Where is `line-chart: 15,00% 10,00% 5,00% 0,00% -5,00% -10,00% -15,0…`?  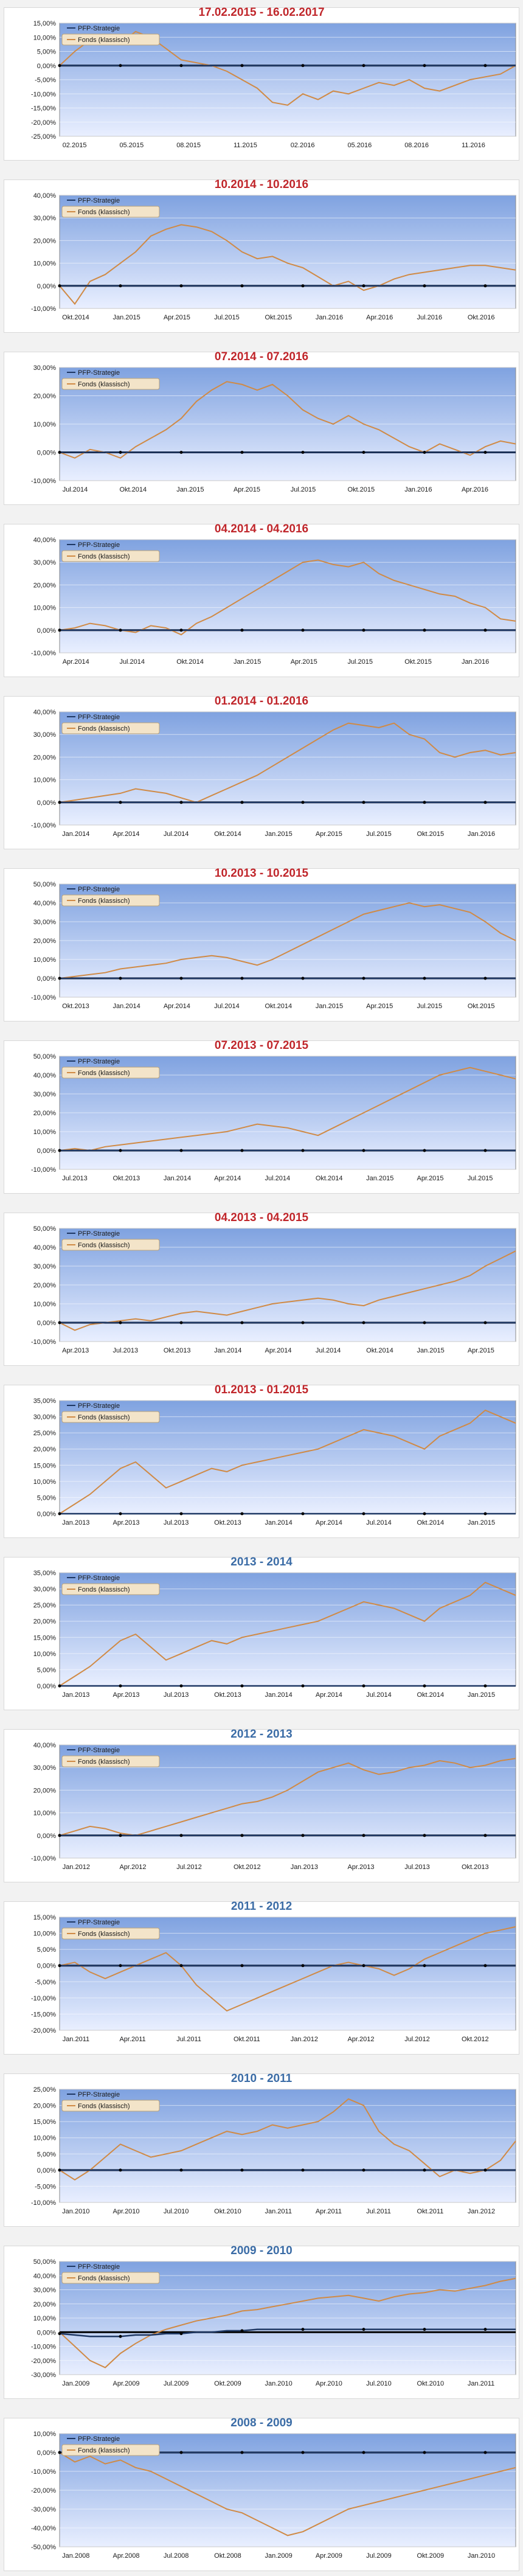 line-chart: 15,00% 10,00% 5,00% 0,00% -5,00% -10,00% -15,0… is located at coordinates (274, 84).